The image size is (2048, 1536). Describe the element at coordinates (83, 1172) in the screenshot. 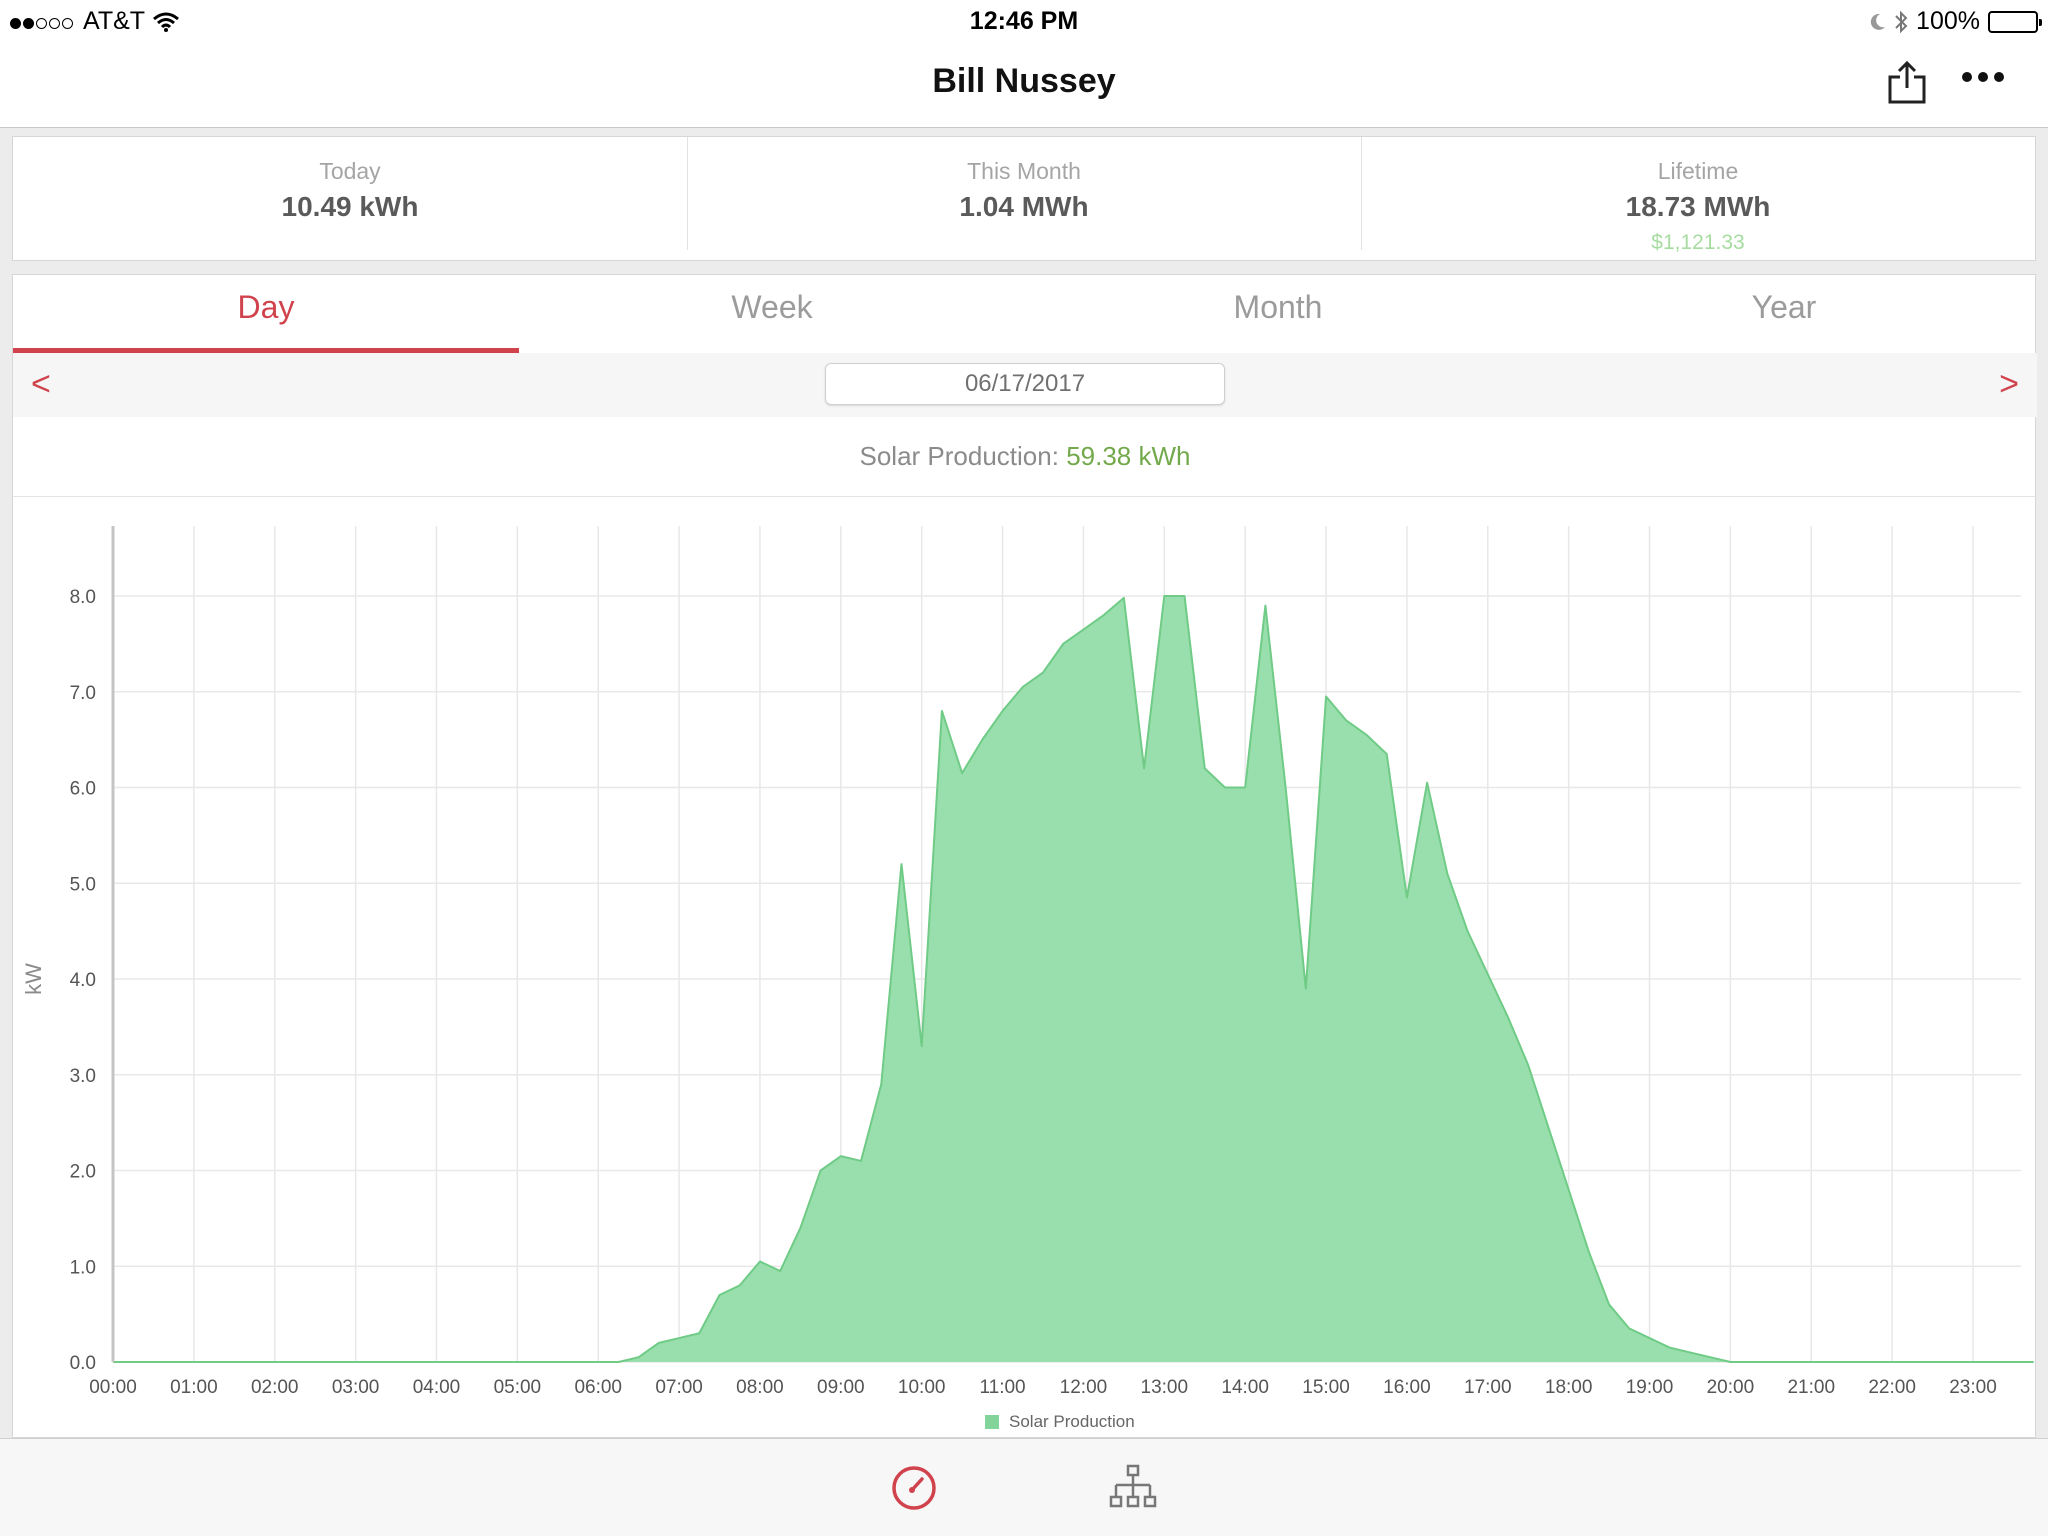

I see `y-tick-label: 2.0` at that location.